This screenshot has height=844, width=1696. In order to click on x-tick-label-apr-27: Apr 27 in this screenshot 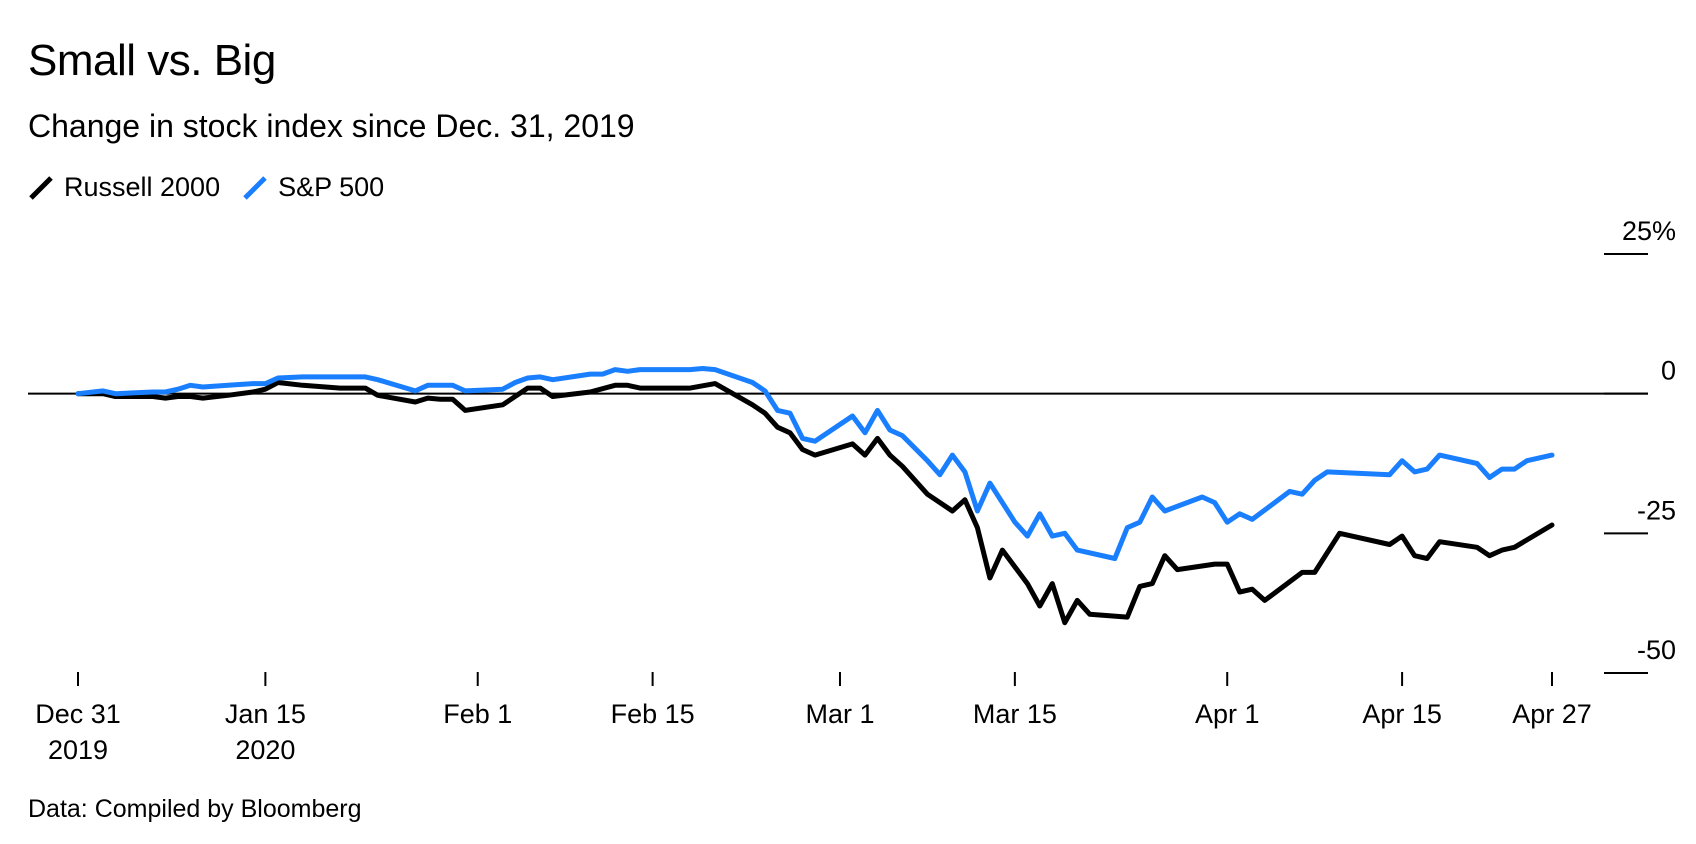, I will do `click(1552, 714)`.